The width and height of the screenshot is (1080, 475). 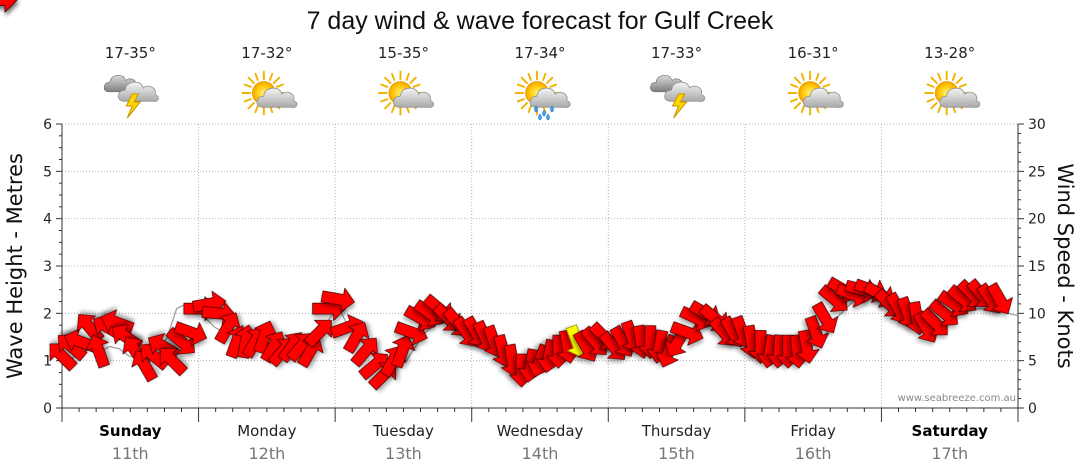 I want to click on temp-range: 17-35°, so click(x=130, y=53).